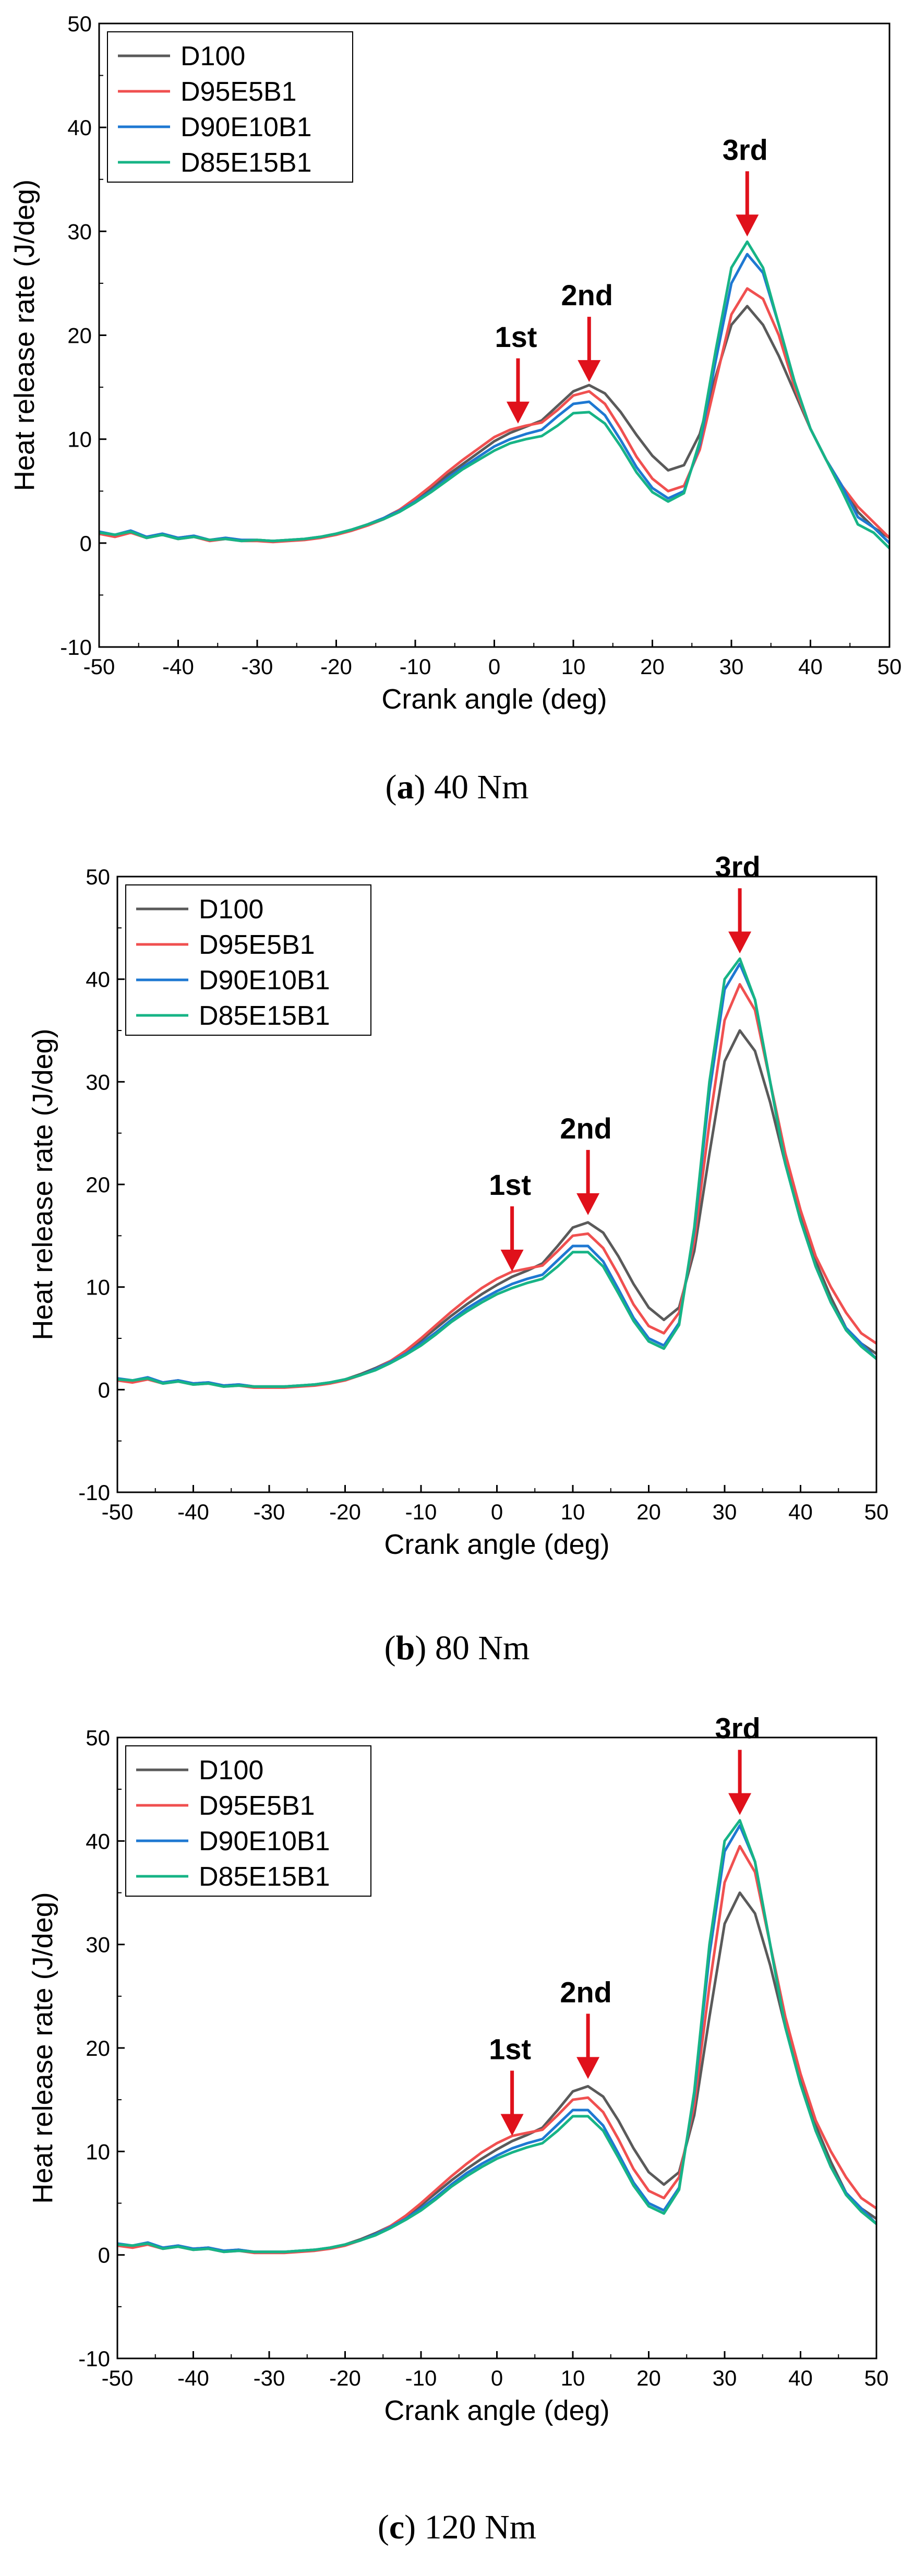 The width and height of the screenshot is (914, 2576). Describe the element at coordinates (415, 666) in the screenshot. I see `x-tick-label: -10` at that location.